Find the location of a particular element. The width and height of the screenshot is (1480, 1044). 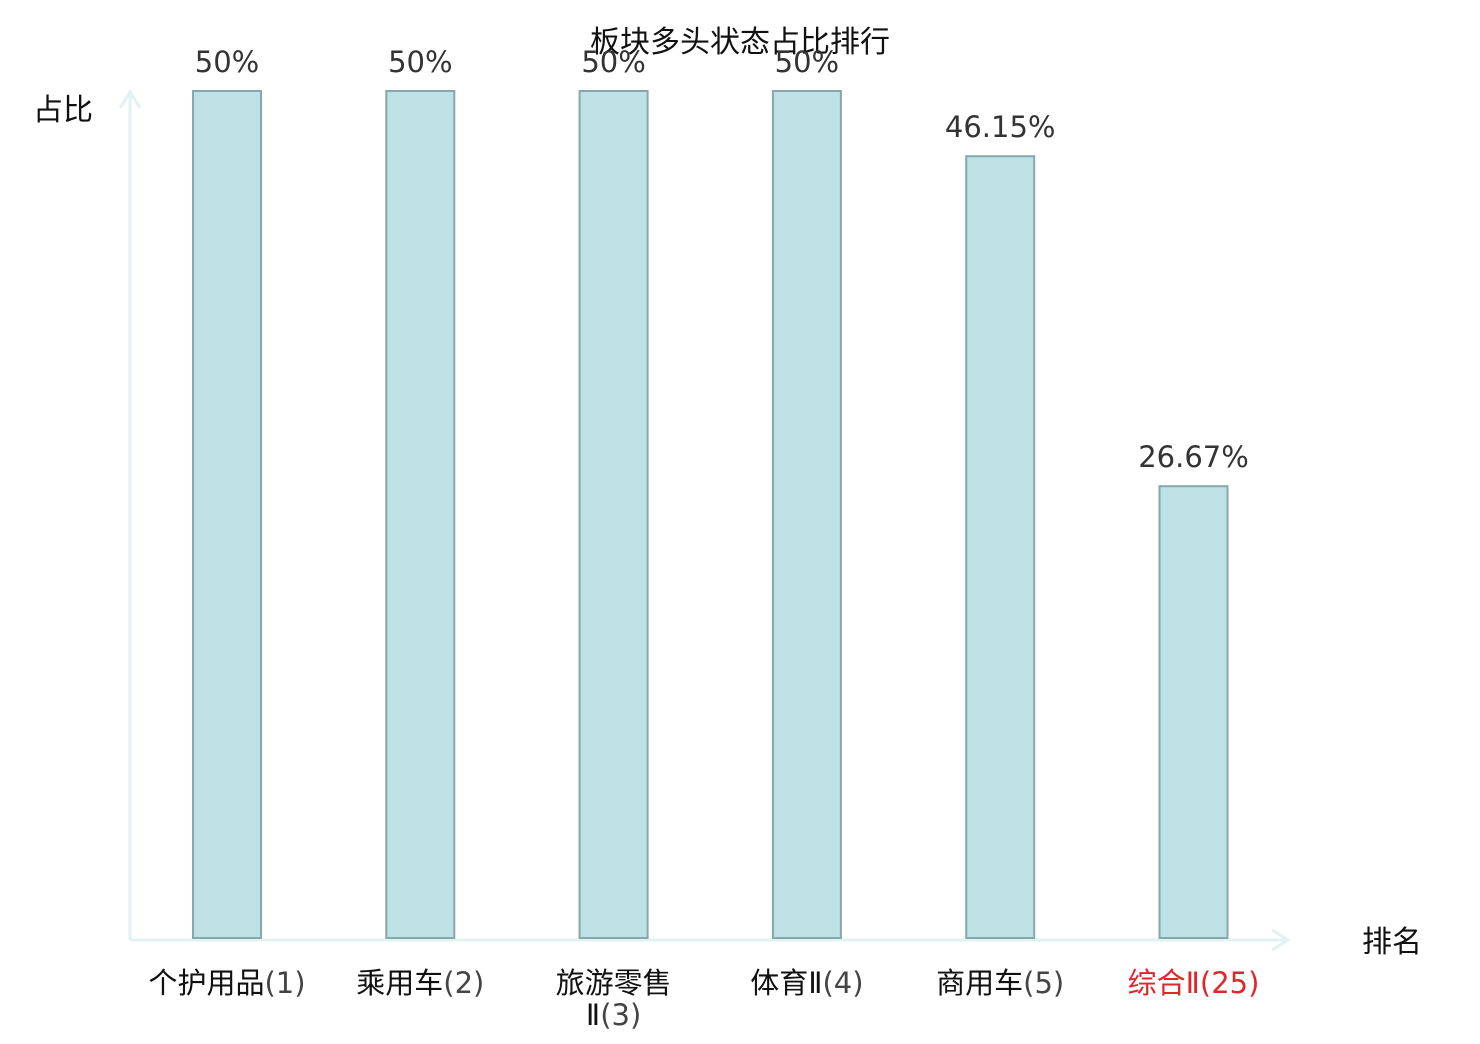

category-label: 个护用品(1) is located at coordinates (226, 983).